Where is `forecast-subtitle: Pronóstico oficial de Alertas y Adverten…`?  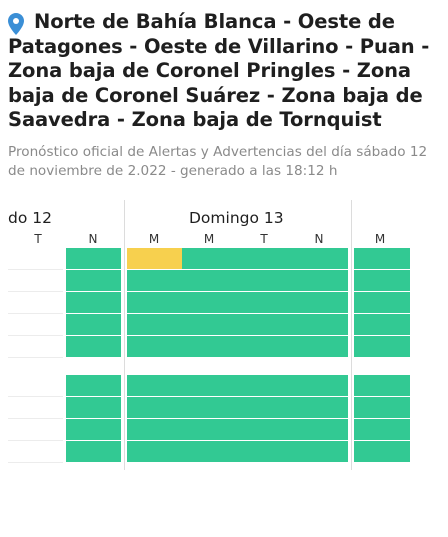
forecast-subtitle: Pronóstico oficial de Alertas y Adverten… is located at coordinates (218, 161).